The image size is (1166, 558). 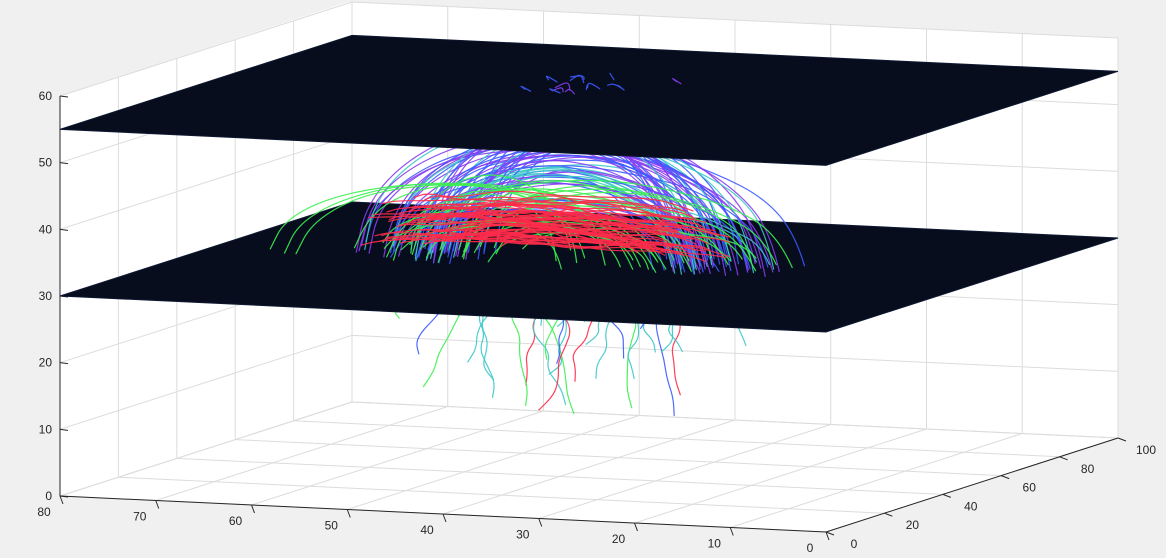 What do you see at coordinates (427, 530) in the screenshot?
I see `x-tick-label: 40` at bounding box center [427, 530].